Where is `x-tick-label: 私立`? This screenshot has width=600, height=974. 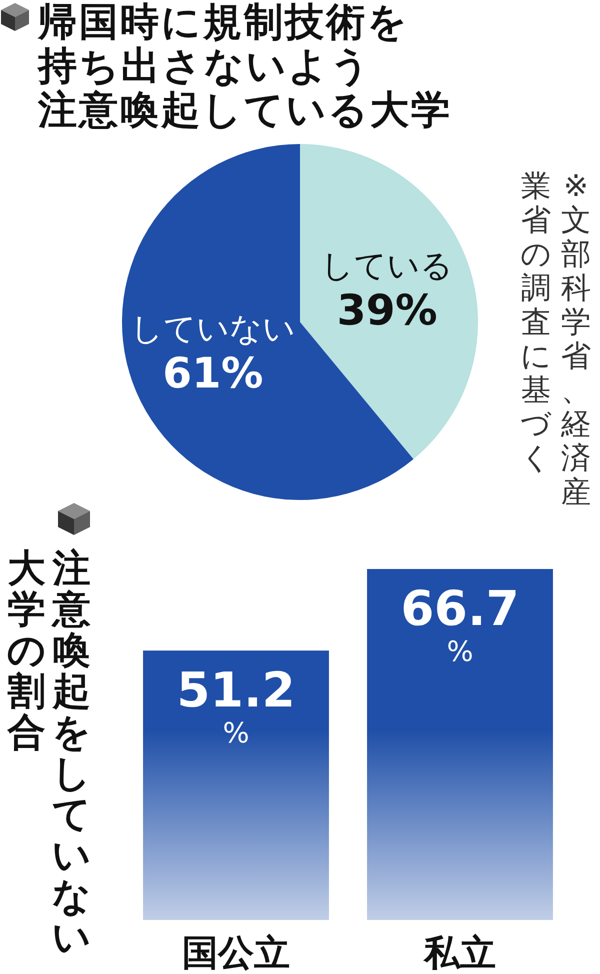 x-tick-label: 私立 is located at coordinates (459, 953).